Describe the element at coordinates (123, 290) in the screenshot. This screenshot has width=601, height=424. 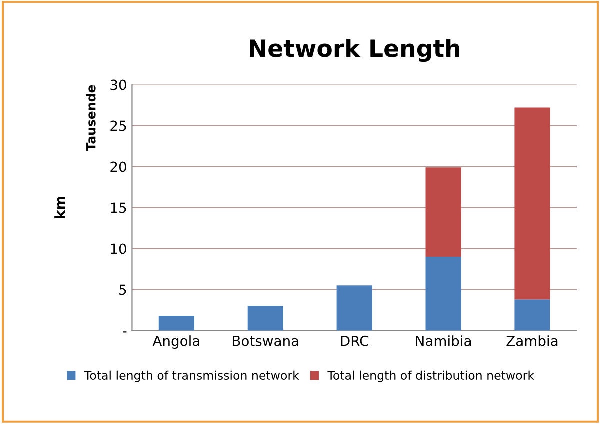
I see `y-tick-label: 5` at that location.